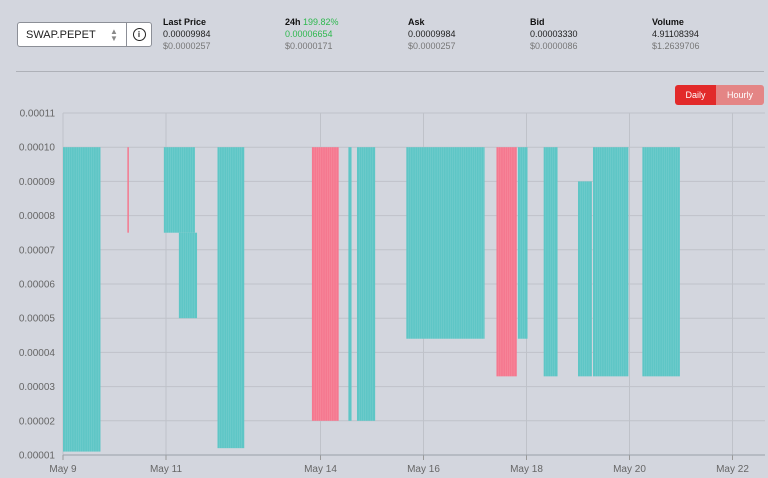 The width and height of the screenshot is (768, 478). Describe the element at coordinates (114, 34) in the screenshot. I see `chevron-up-down-icon: ▲ ▼` at that location.